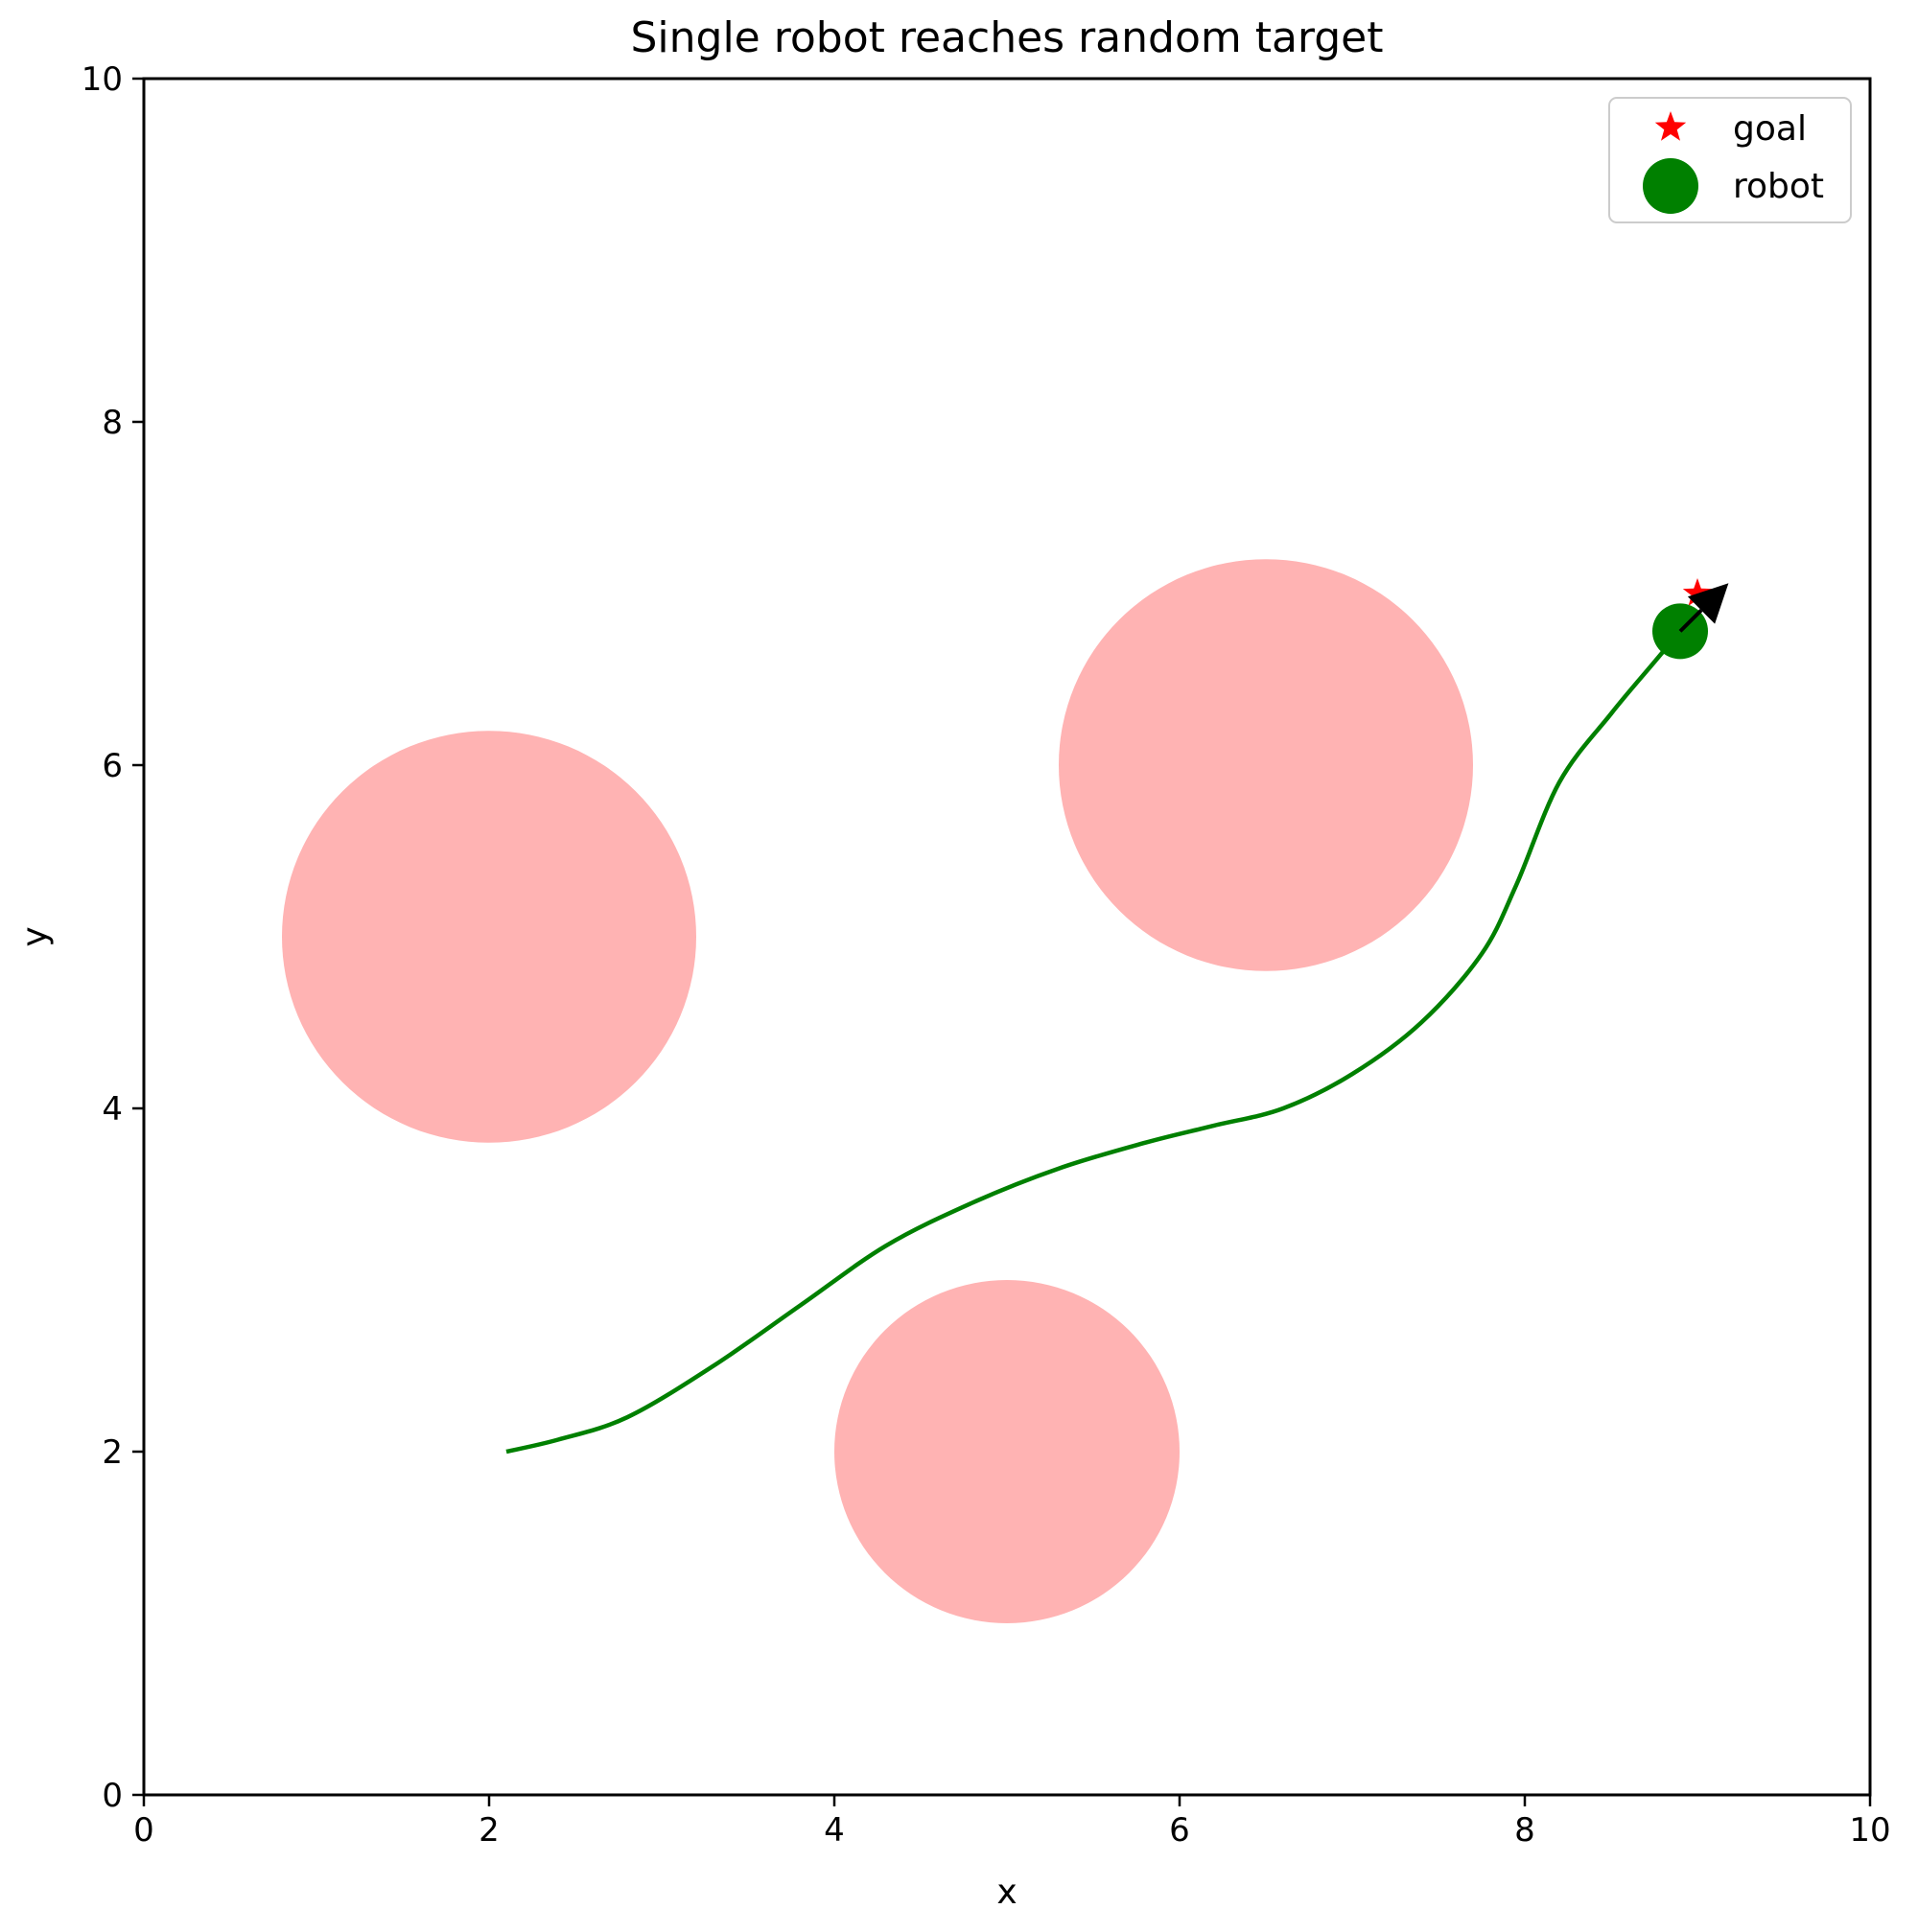 Image resolution: width=1918 pixels, height=1932 pixels. What do you see at coordinates (1012, 1822) in the screenshot?
I see `x-axis: 0 2 4 6 8 10` at bounding box center [1012, 1822].